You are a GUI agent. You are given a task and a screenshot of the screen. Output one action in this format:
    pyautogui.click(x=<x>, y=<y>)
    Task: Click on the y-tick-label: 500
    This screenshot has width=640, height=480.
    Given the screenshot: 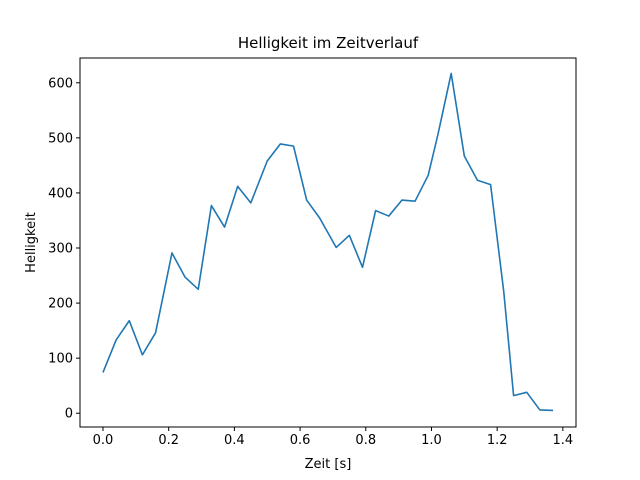 What is the action you would take?
    pyautogui.click(x=60, y=138)
    